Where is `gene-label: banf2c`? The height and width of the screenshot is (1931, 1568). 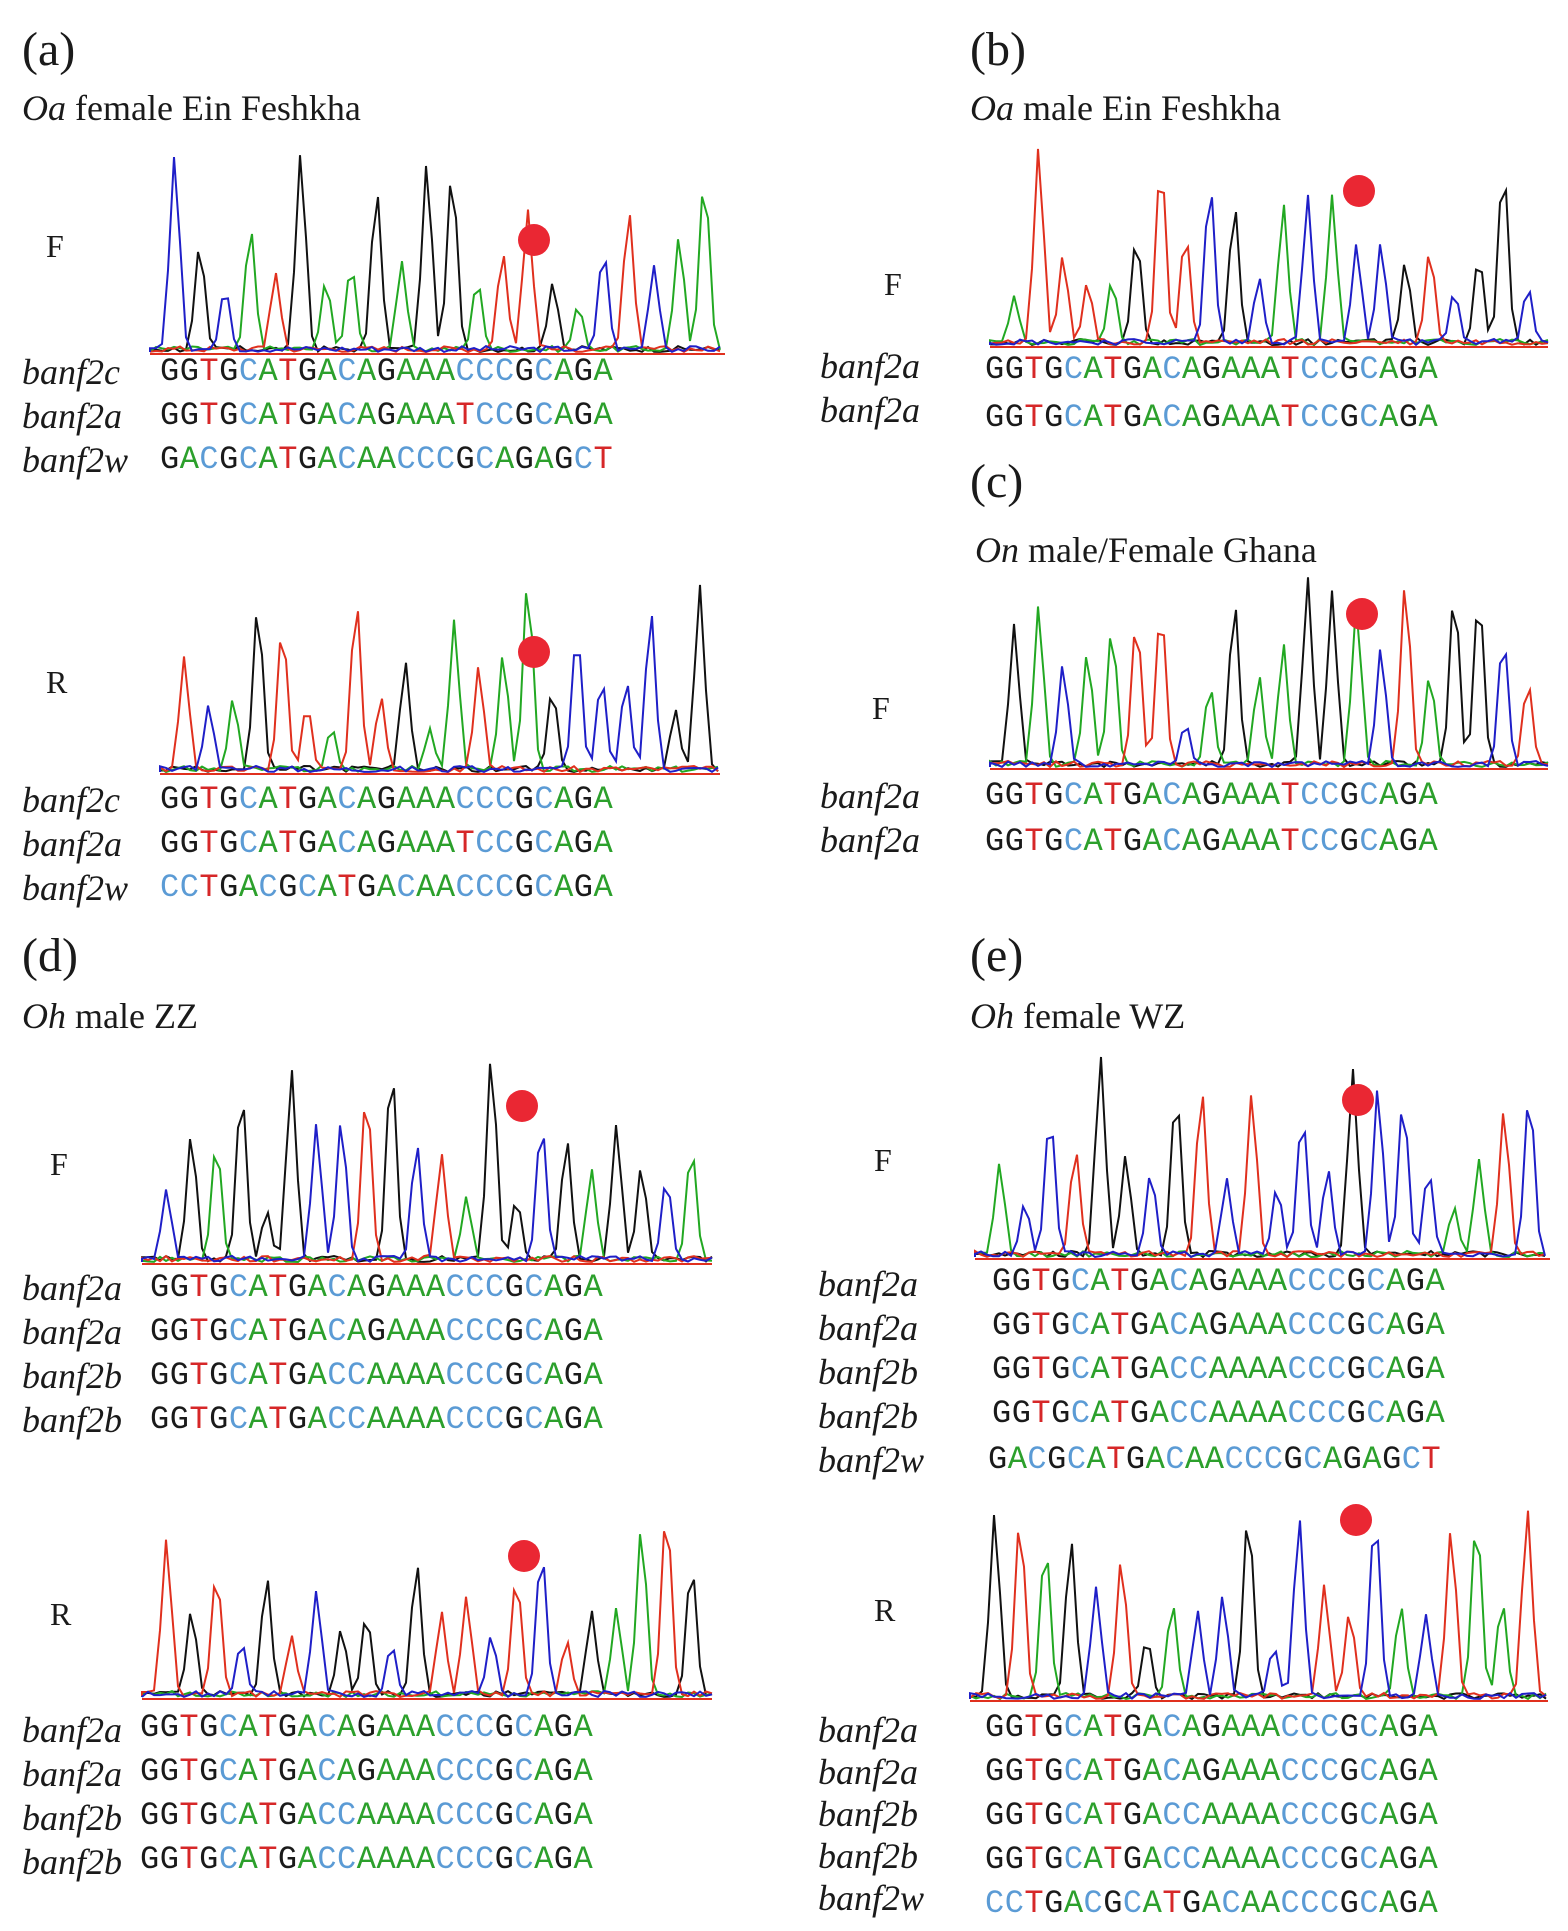
gene-label: banf2c is located at coordinates (71, 372).